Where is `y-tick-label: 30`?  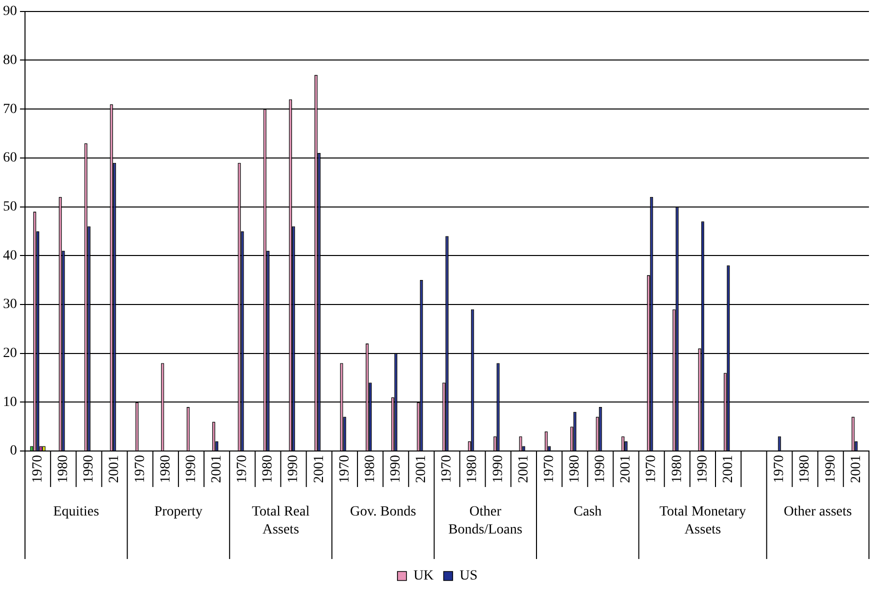
y-tick-label: 30 is located at coordinates (10, 304).